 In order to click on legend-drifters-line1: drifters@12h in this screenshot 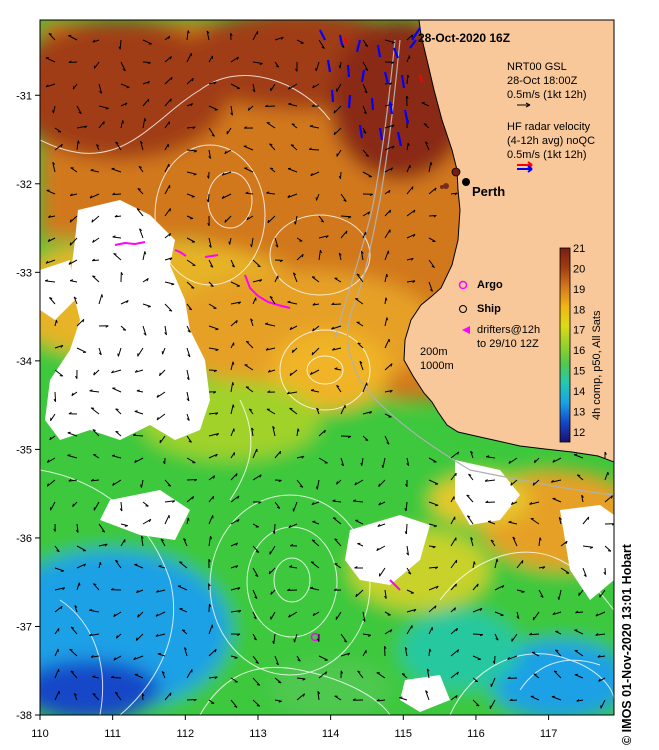, I will do `click(508, 330)`.